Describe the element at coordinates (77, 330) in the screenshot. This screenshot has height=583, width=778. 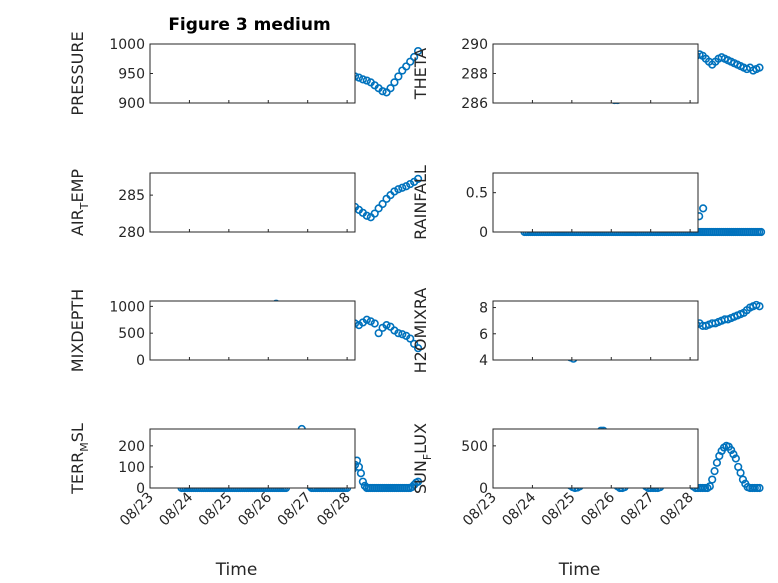
I see `y-axis-label: MIXDEPTH` at that location.